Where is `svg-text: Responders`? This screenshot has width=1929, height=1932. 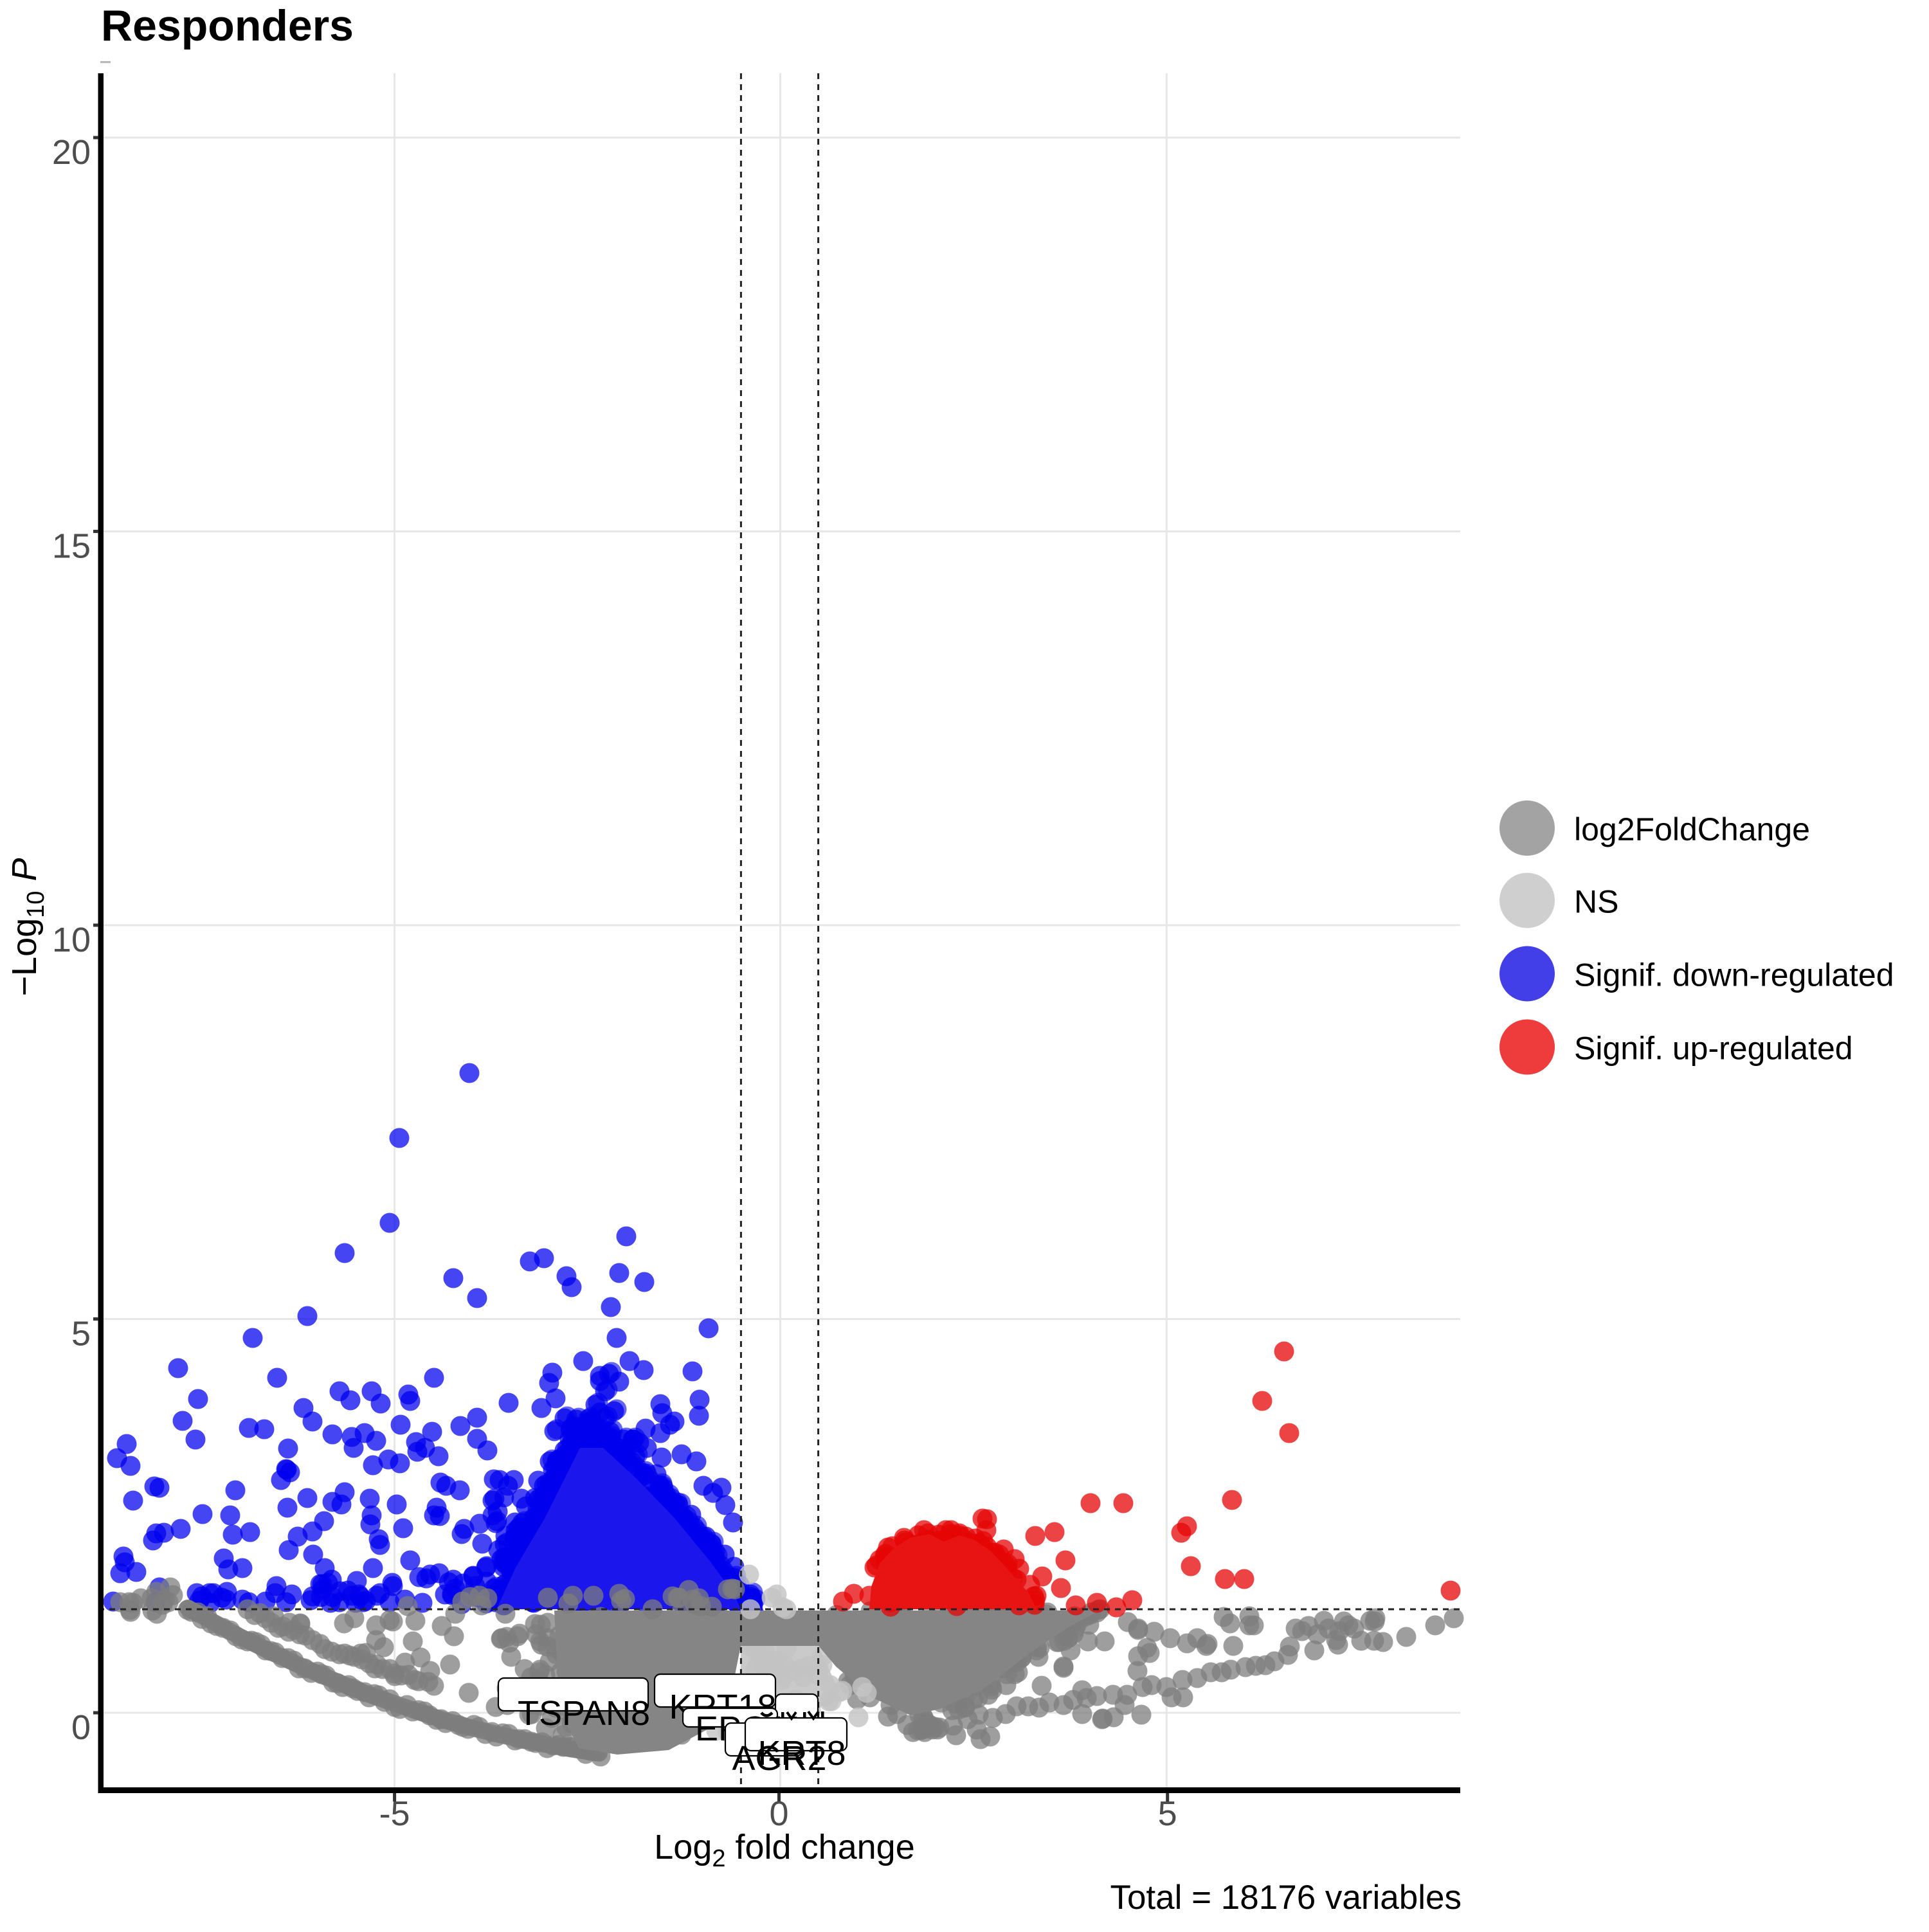 svg-text: Responders is located at coordinates (227, 25).